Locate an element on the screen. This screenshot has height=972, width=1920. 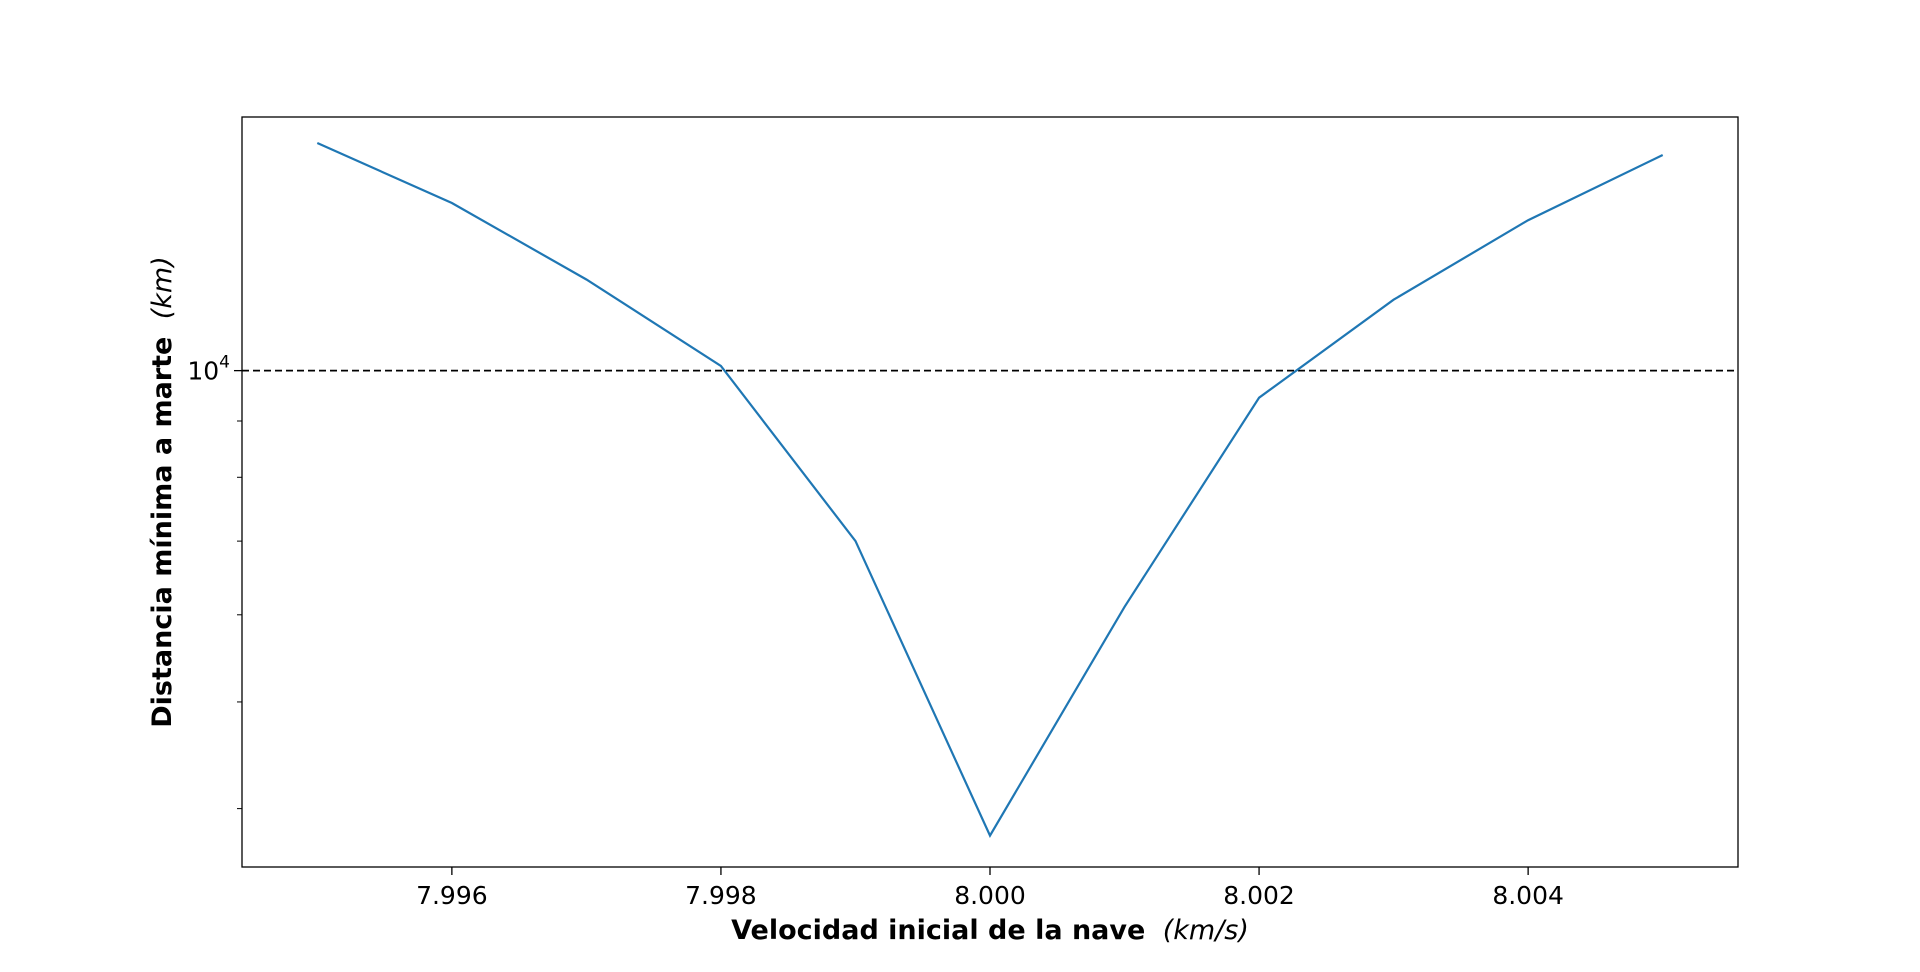
x-tick-label: 8.000 is located at coordinates (990, 895).